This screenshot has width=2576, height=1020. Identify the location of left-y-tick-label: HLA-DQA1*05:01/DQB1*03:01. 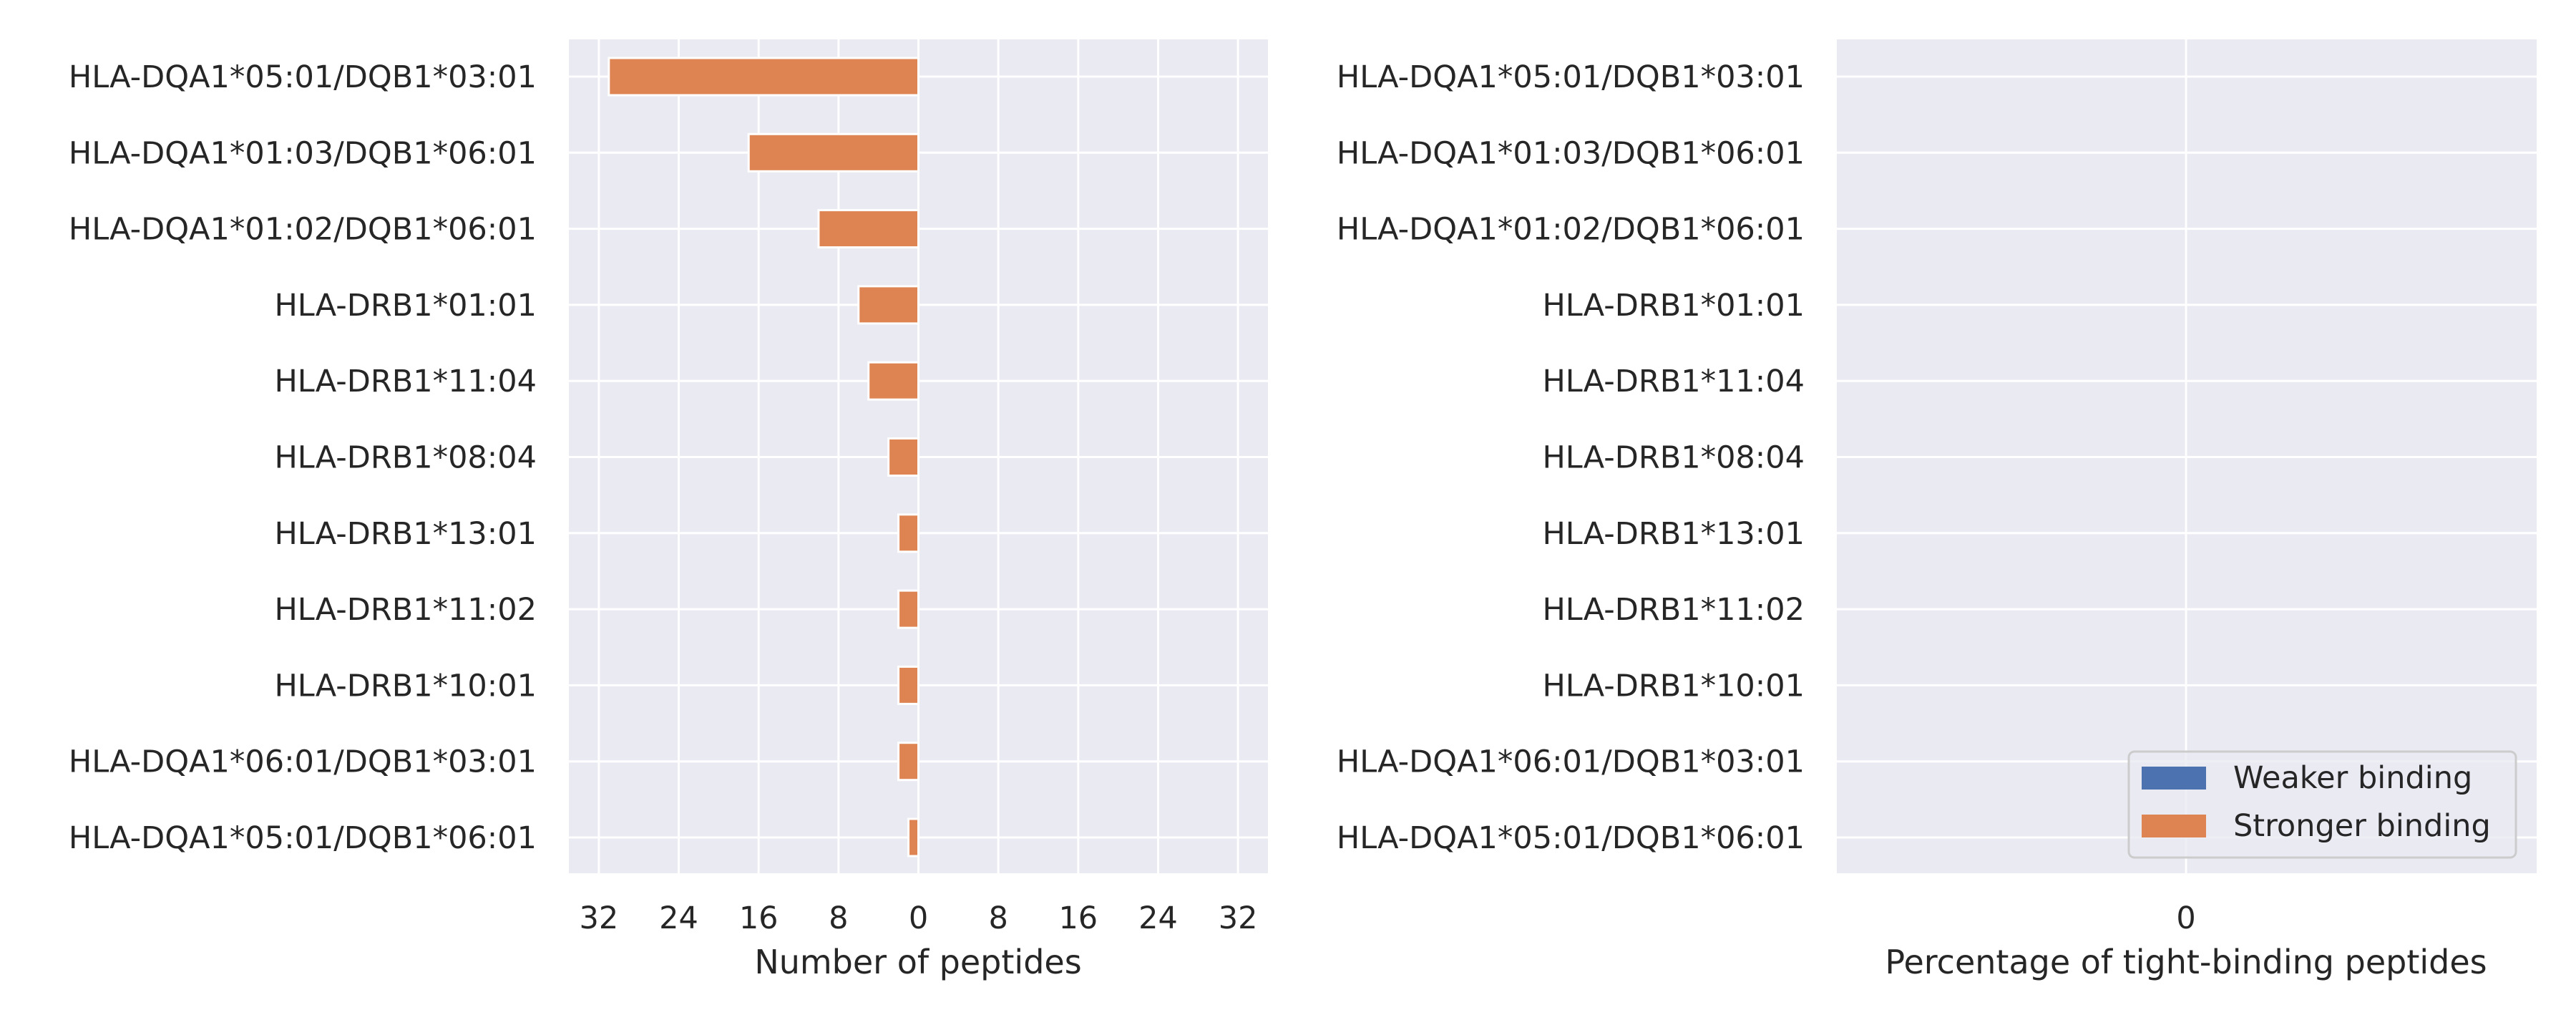
(303, 77).